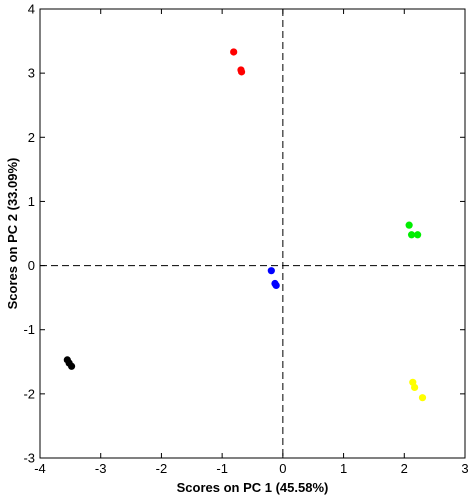 The height and width of the screenshot is (499, 474). What do you see at coordinates (31, 201) in the screenshot?
I see `y-tick-label: 1` at bounding box center [31, 201].